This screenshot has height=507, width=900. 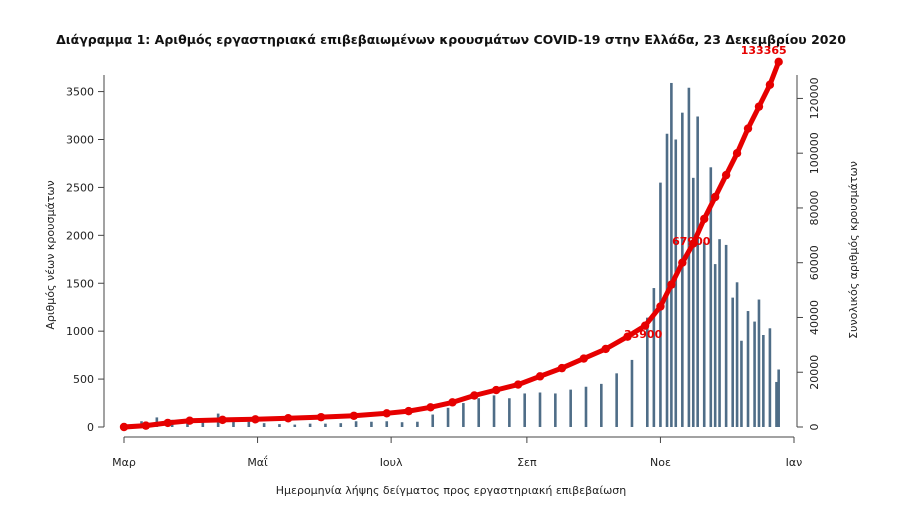 I want to click on x-tick-label: Μαΐ, so click(x=257, y=462).